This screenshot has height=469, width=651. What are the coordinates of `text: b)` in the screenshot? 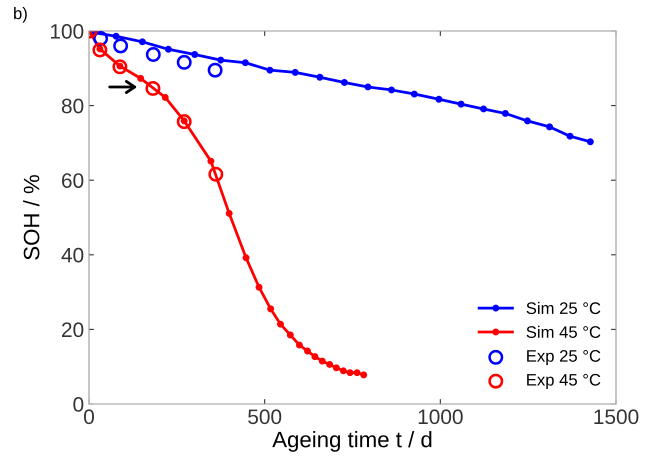 It's located at (20, 15).